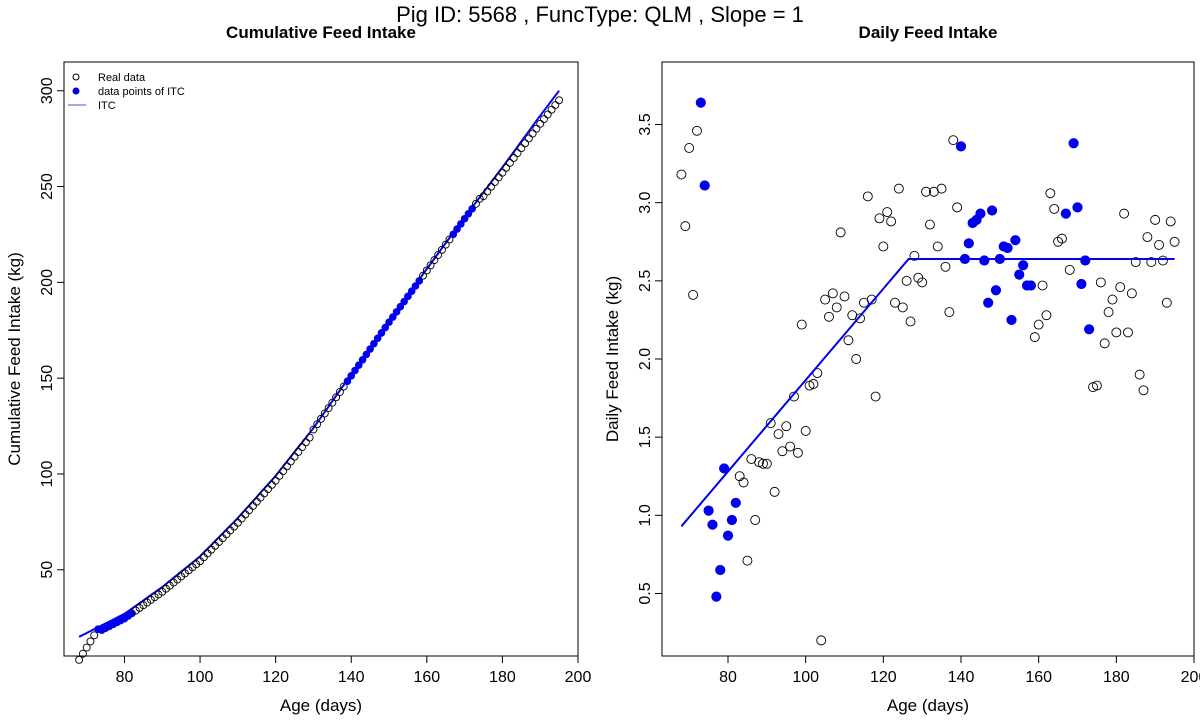 This screenshot has width=1200, height=720. I want to click on y-tick-label: 2.0, so click(645, 359).